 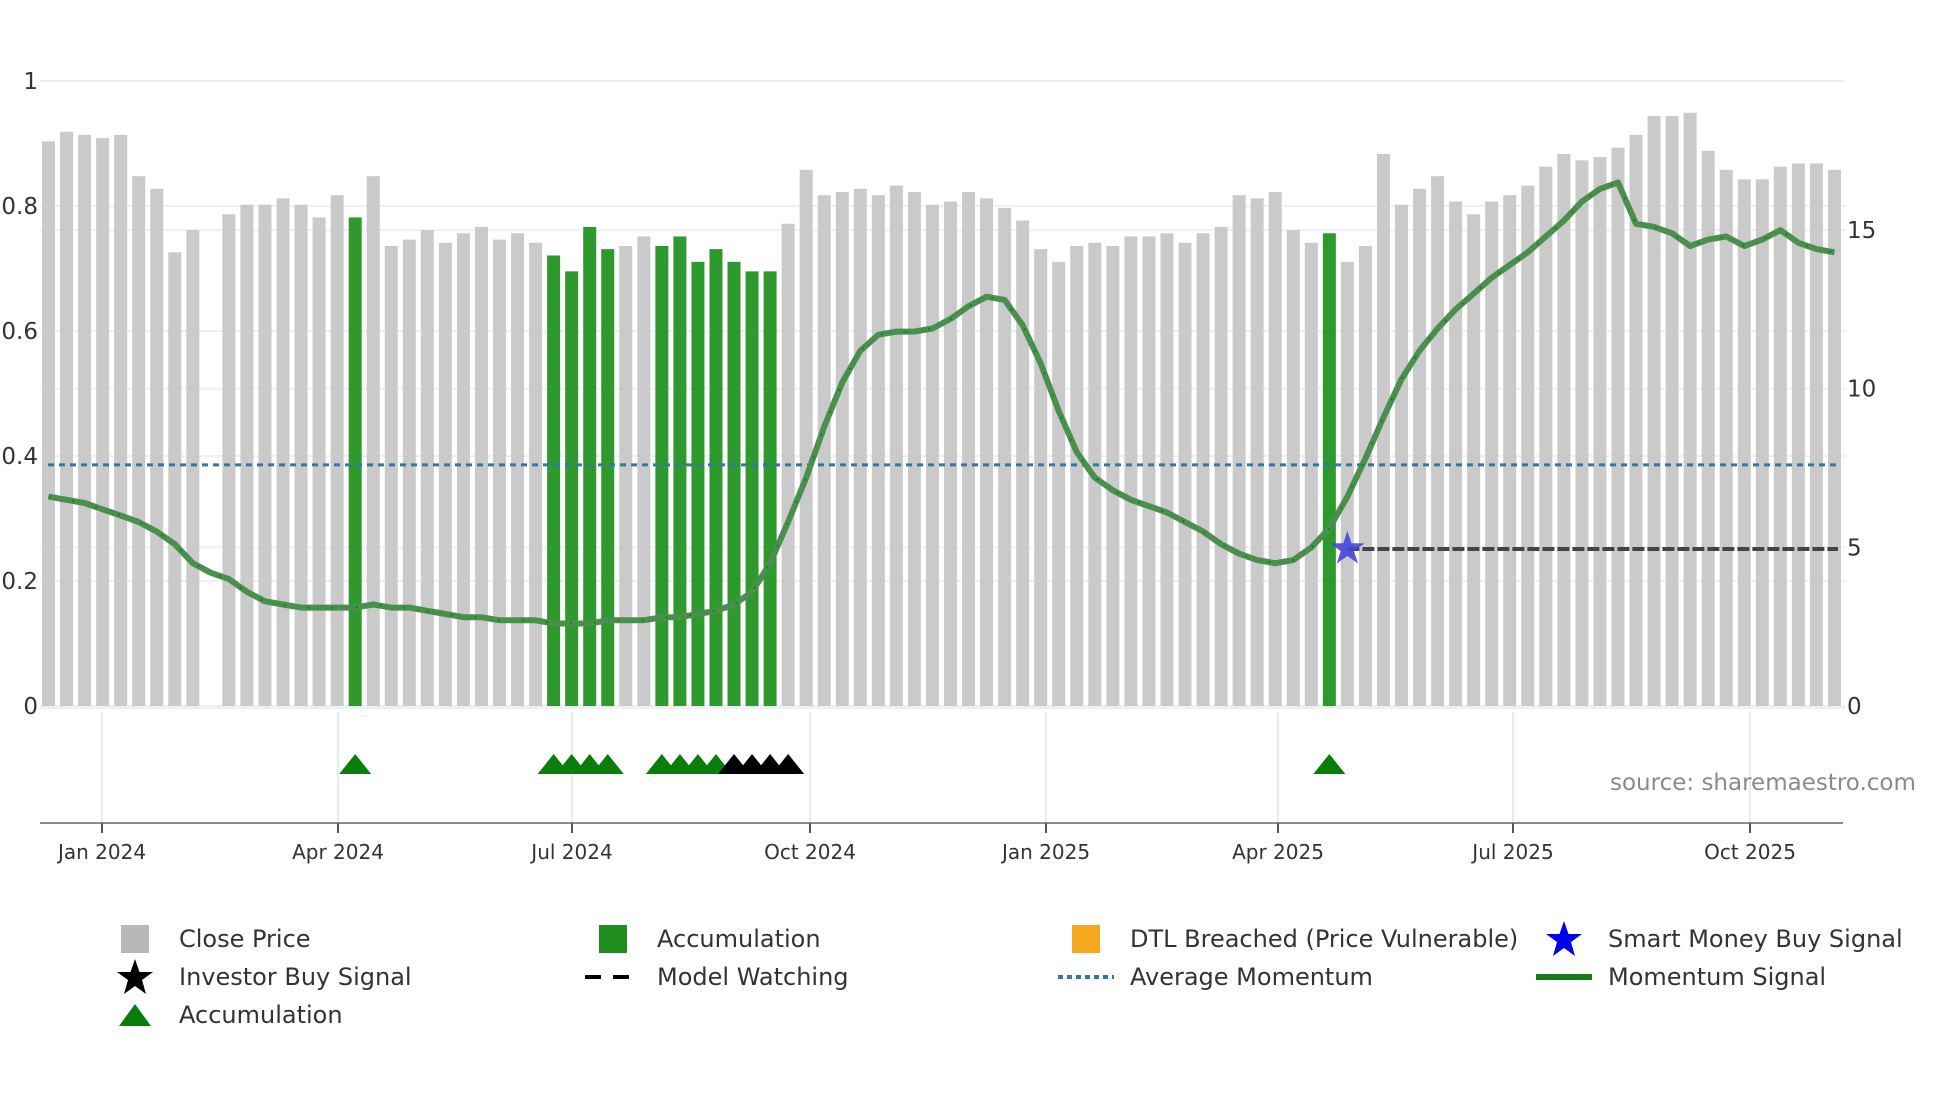 I want to click on x-tick-label: Oct 2025, so click(x=1750, y=852).